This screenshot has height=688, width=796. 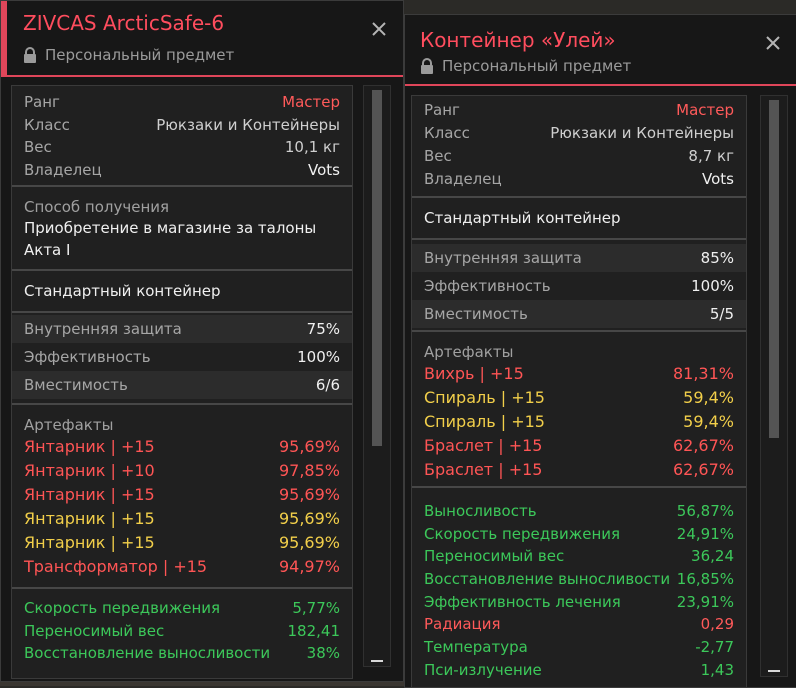 I want to click on artifact-row-name: Спираль | +15, so click(x=484, y=421).